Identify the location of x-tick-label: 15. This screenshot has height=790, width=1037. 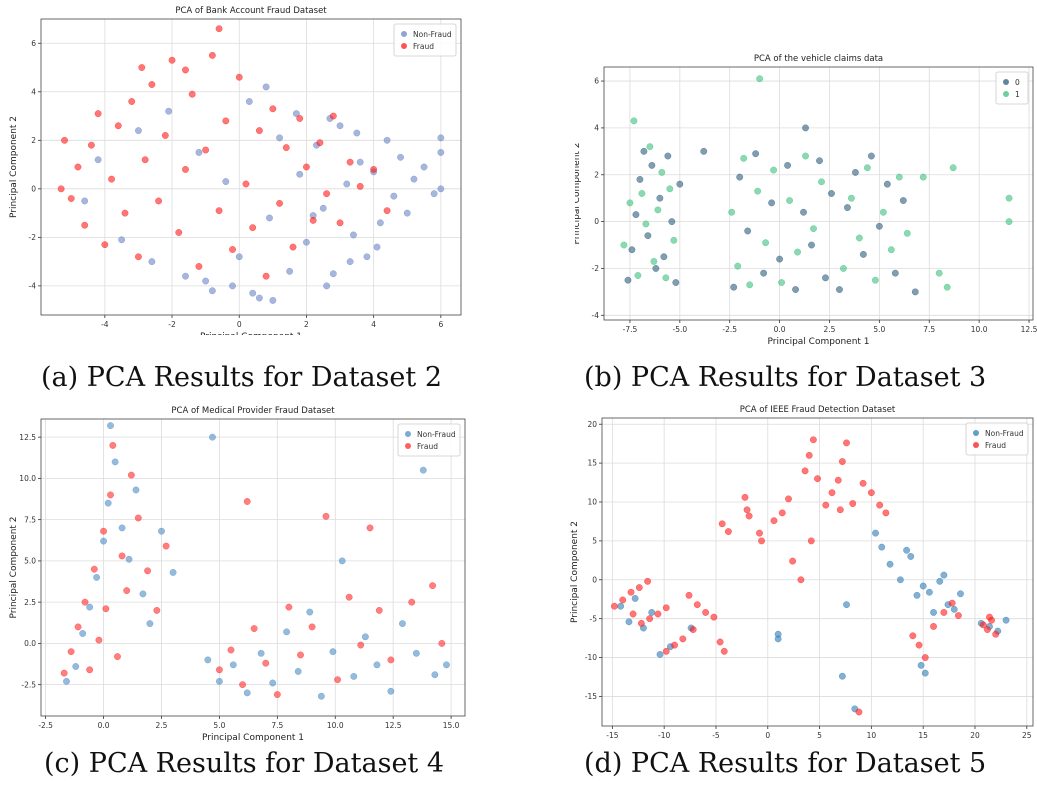
(923, 735).